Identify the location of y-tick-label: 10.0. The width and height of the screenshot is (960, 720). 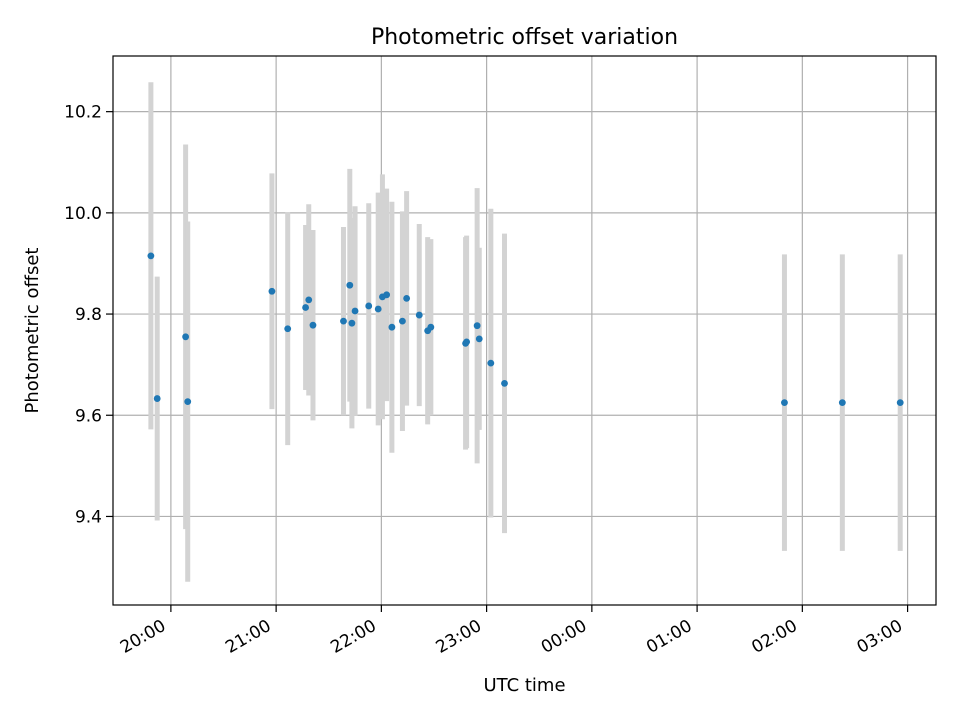
(83, 214).